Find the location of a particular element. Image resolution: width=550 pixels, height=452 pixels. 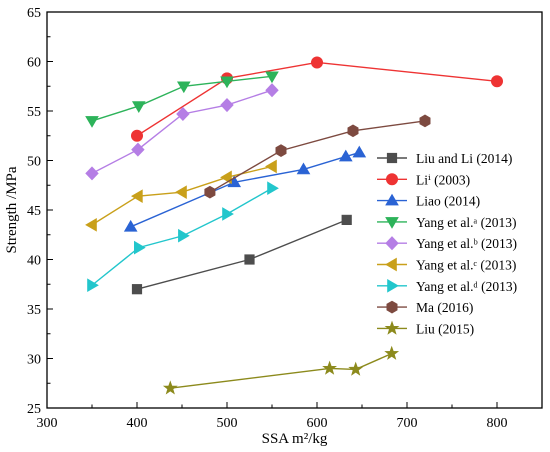

legend-item: Yang et al.ᵃ (2013) is located at coordinates (447, 222).